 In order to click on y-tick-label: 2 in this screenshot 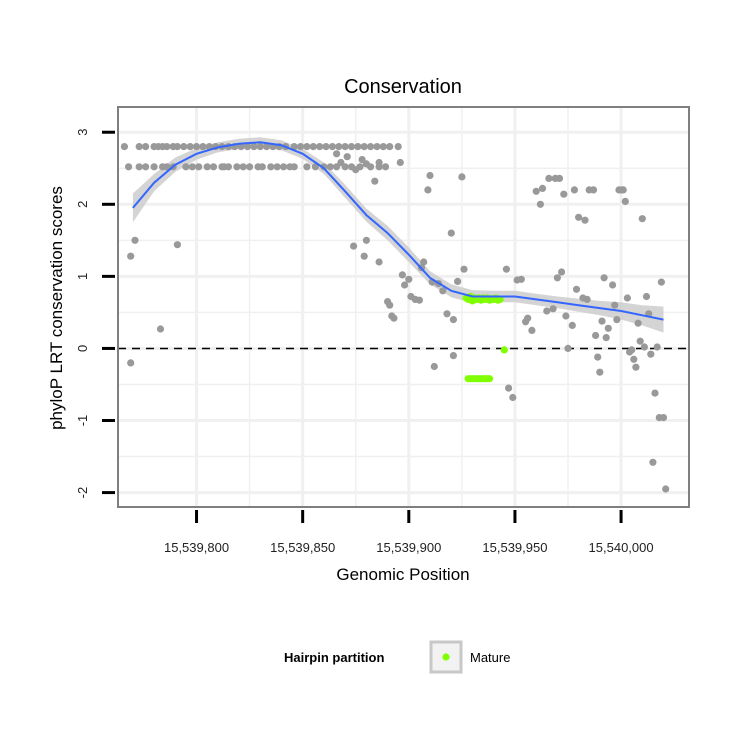, I will do `click(82, 204)`.